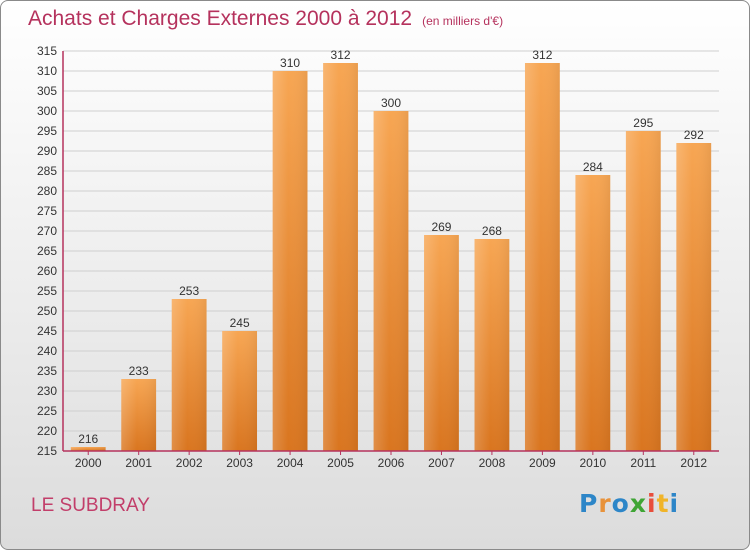  I want to click on y-tick-label: 295, so click(47, 131).